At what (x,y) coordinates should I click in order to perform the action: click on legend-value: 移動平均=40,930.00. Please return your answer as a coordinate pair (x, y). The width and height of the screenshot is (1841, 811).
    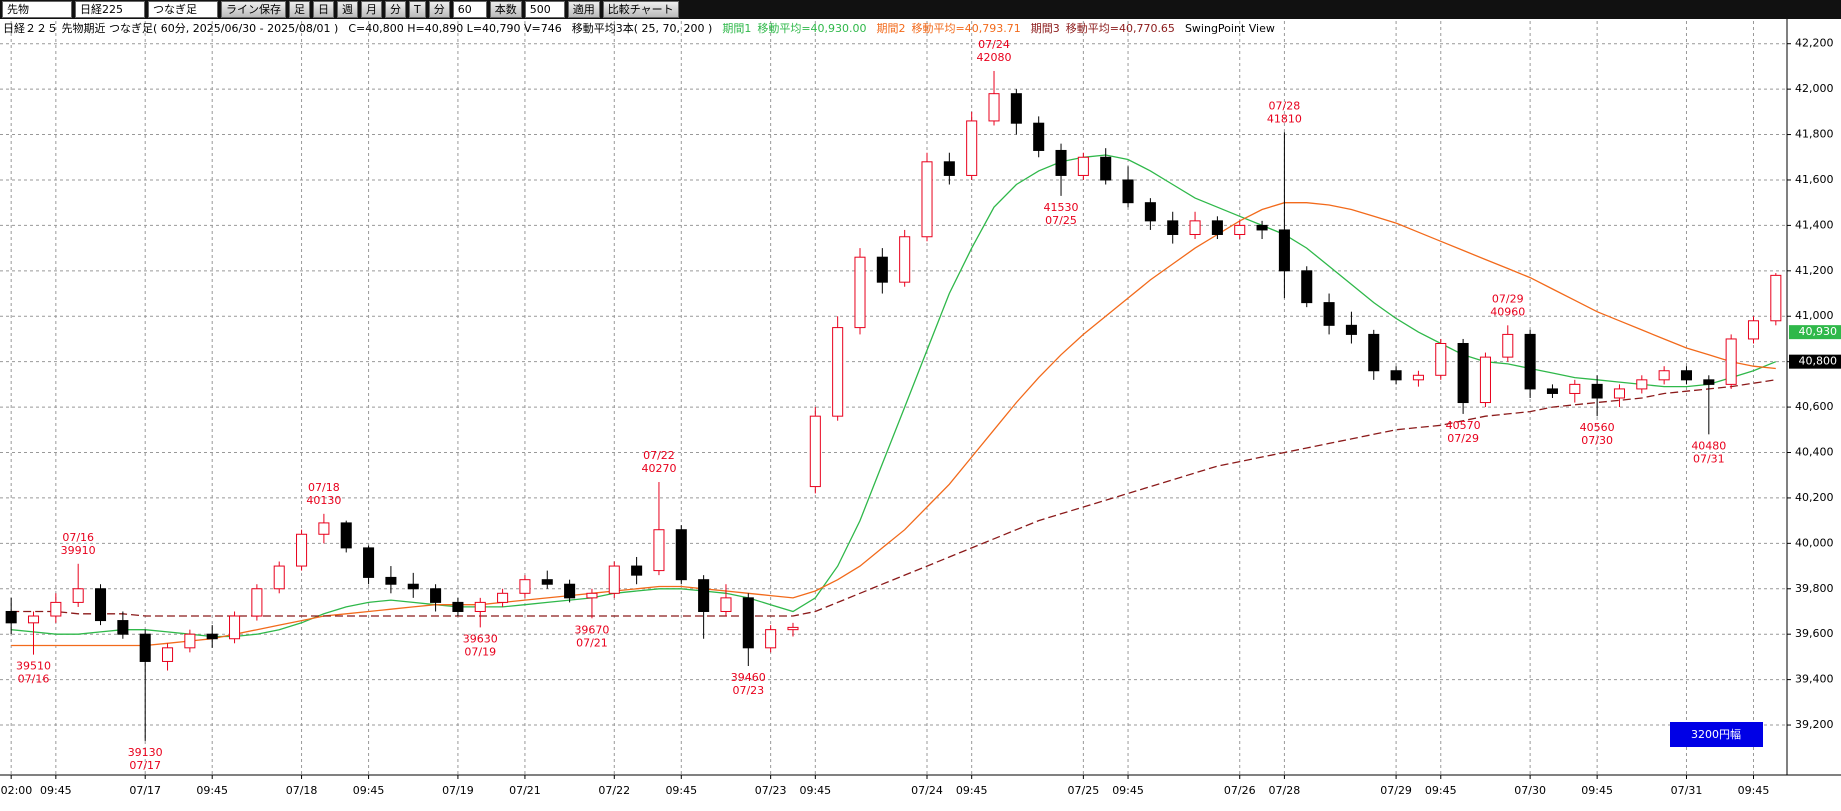
    Looking at the image, I should click on (811, 28).